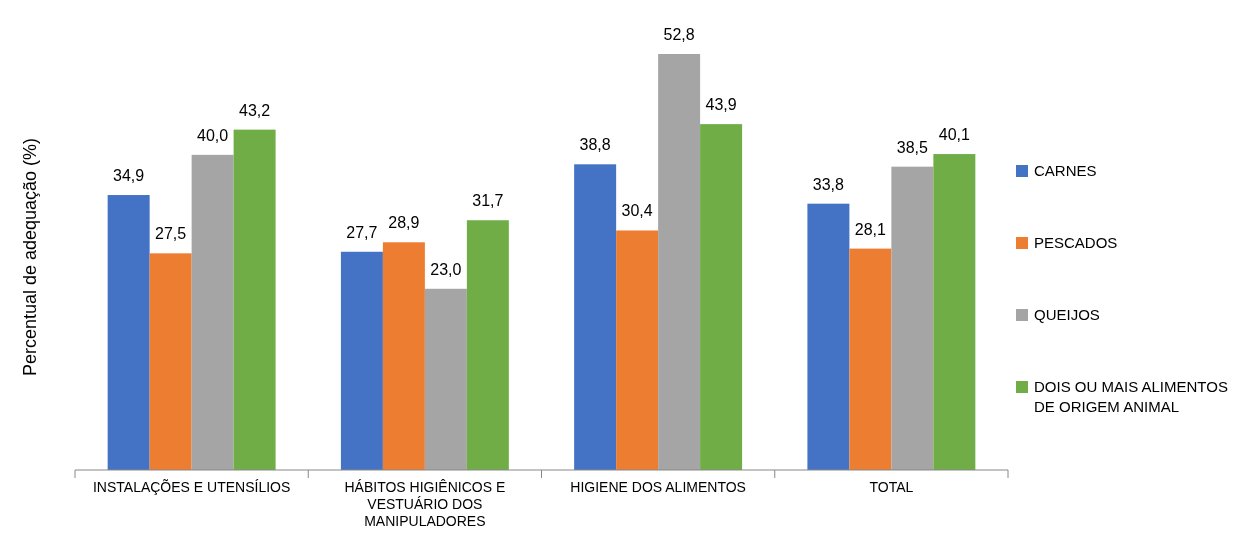  Describe the element at coordinates (828, 184) in the screenshot. I see `data-label: 33,8` at that location.